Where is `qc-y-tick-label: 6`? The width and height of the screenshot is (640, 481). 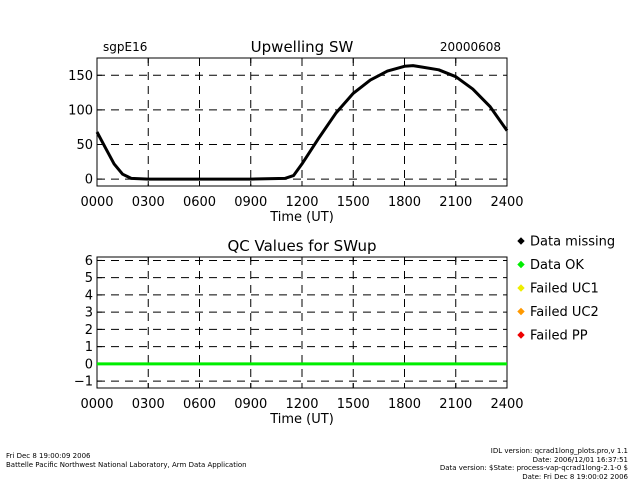 qc-y-tick-label: 6 is located at coordinates (89, 261).